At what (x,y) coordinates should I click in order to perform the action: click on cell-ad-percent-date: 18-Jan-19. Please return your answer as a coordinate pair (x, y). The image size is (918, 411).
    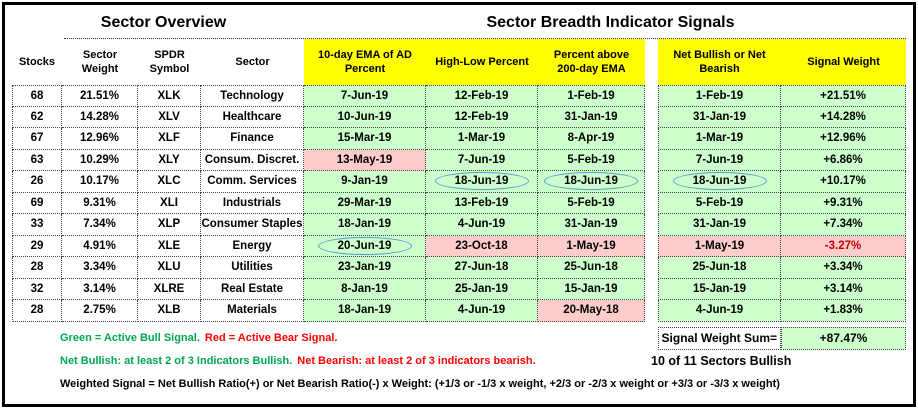
    Looking at the image, I should click on (365, 225).